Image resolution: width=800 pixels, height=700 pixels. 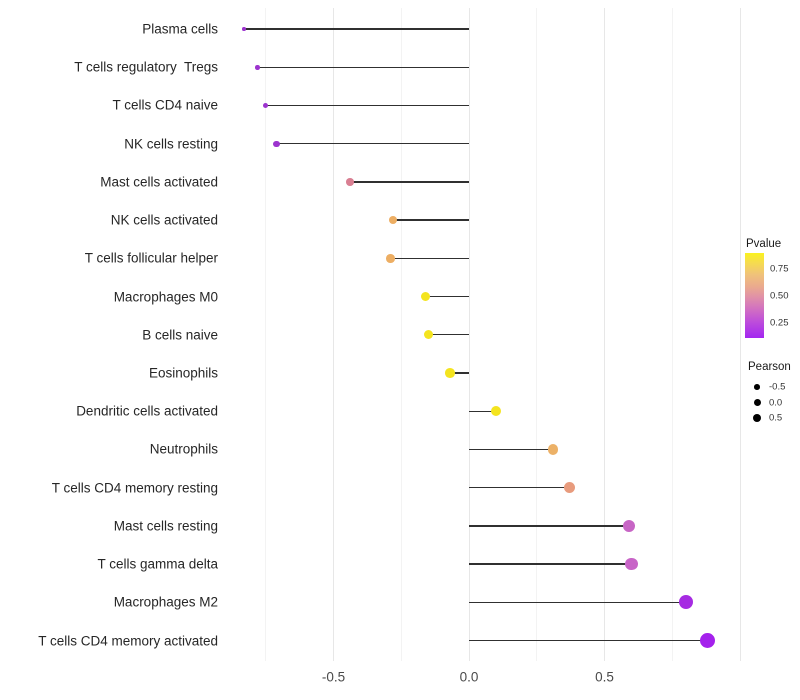 What do you see at coordinates (128, 641) in the screenshot?
I see `y-axis-label: T cells CD4 memory activated` at bounding box center [128, 641].